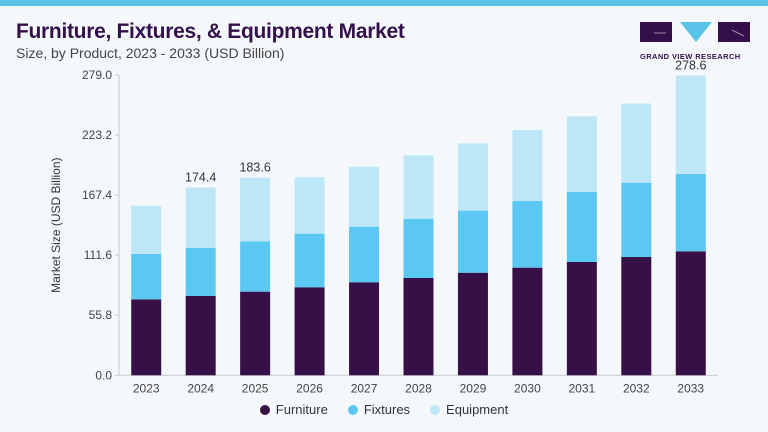 This screenshot has width=768, height=432. Describe the element at coordinates (384, 3) in the screenshot. I see `top-accent-bar` at that location.